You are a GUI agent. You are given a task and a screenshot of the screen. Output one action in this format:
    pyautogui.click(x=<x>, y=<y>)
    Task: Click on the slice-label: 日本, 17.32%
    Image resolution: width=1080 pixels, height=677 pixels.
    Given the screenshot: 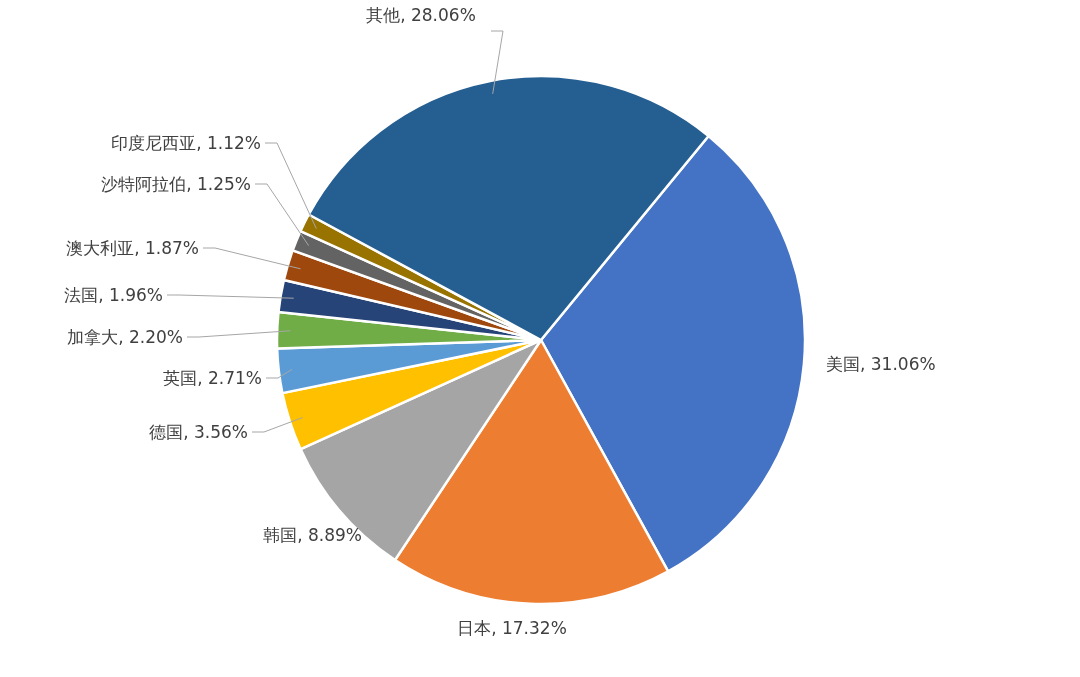 What is the action you would take?
    pyautogui.click(x=512, y=628)
    